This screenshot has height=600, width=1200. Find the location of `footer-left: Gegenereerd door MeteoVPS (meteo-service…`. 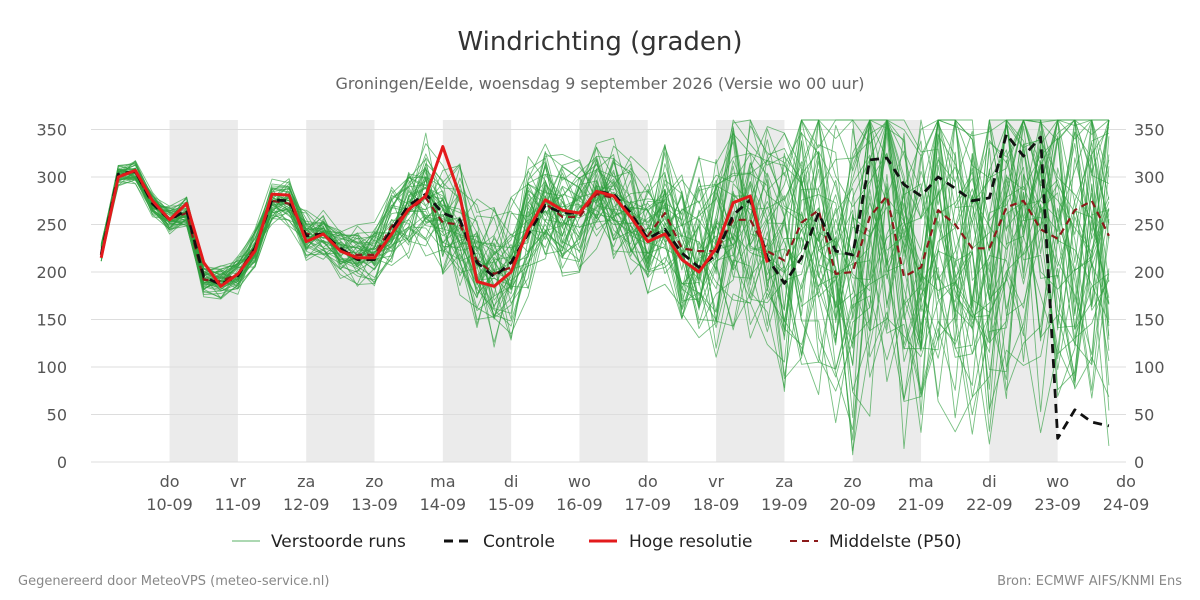

footer-left: Gegenereerd door MeteoVPS (meteo-service… is located at coordinates (173, 581).